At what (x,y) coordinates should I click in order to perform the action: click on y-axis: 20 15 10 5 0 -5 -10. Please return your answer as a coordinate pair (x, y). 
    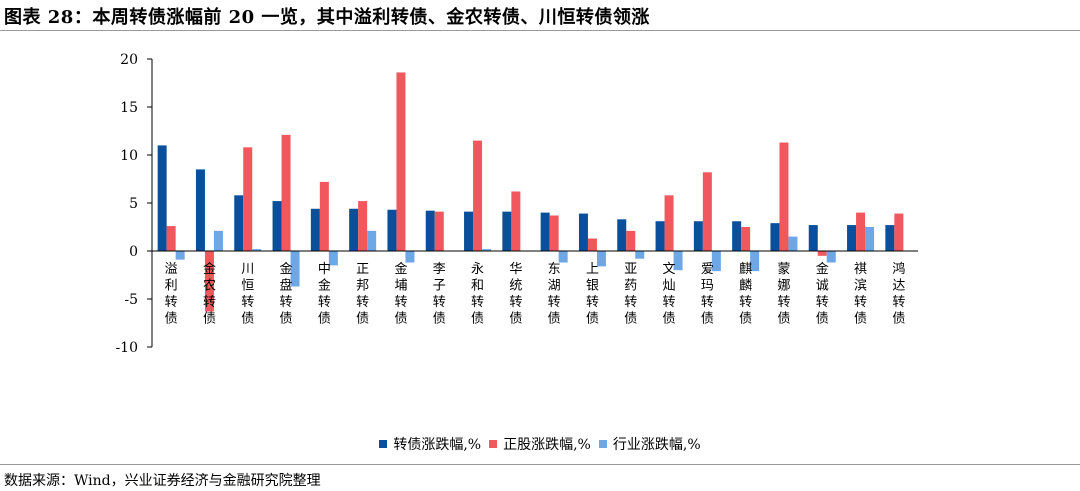
    Looking at the image, I should click on (134, 204).